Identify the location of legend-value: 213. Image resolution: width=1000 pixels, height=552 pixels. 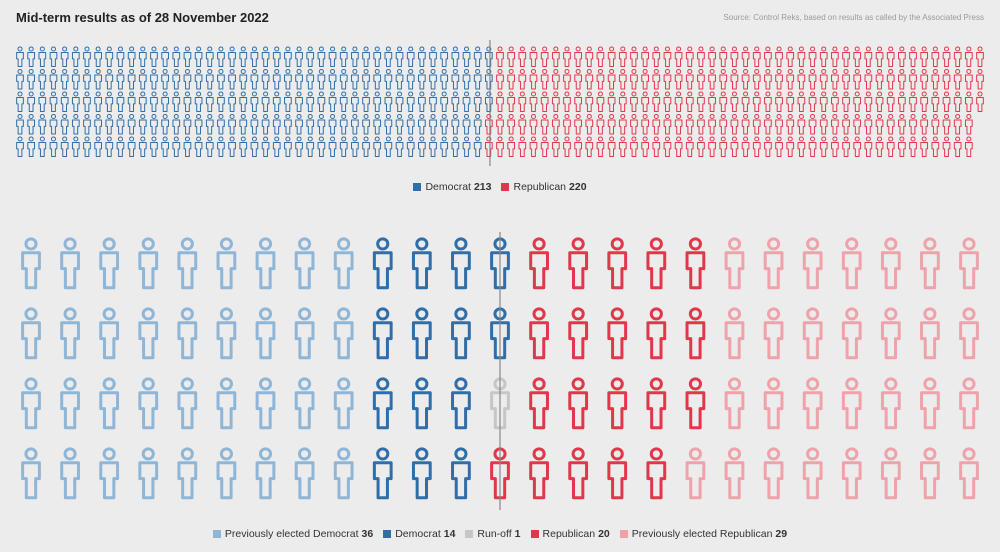
(482, 187).